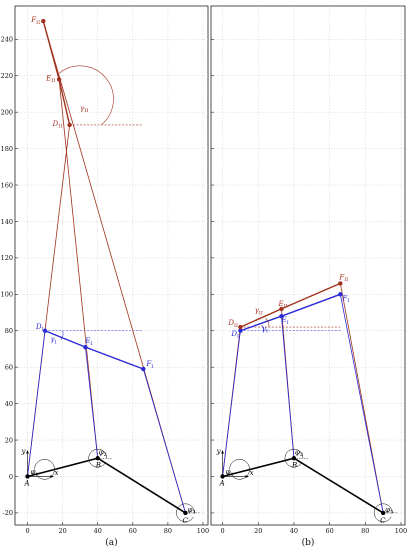 The height and width of the screenshot is (550, 411). I want to click on coupler-II, so click(290, 305).